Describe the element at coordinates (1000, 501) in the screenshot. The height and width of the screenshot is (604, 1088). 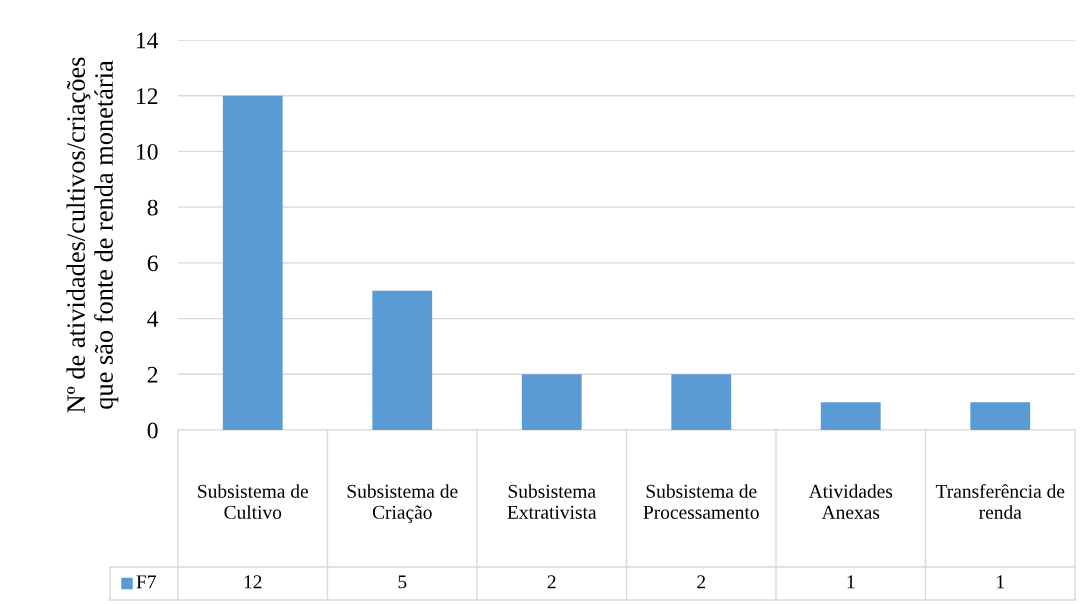
I see `x-tick-label: Transferência de renda` at that location.